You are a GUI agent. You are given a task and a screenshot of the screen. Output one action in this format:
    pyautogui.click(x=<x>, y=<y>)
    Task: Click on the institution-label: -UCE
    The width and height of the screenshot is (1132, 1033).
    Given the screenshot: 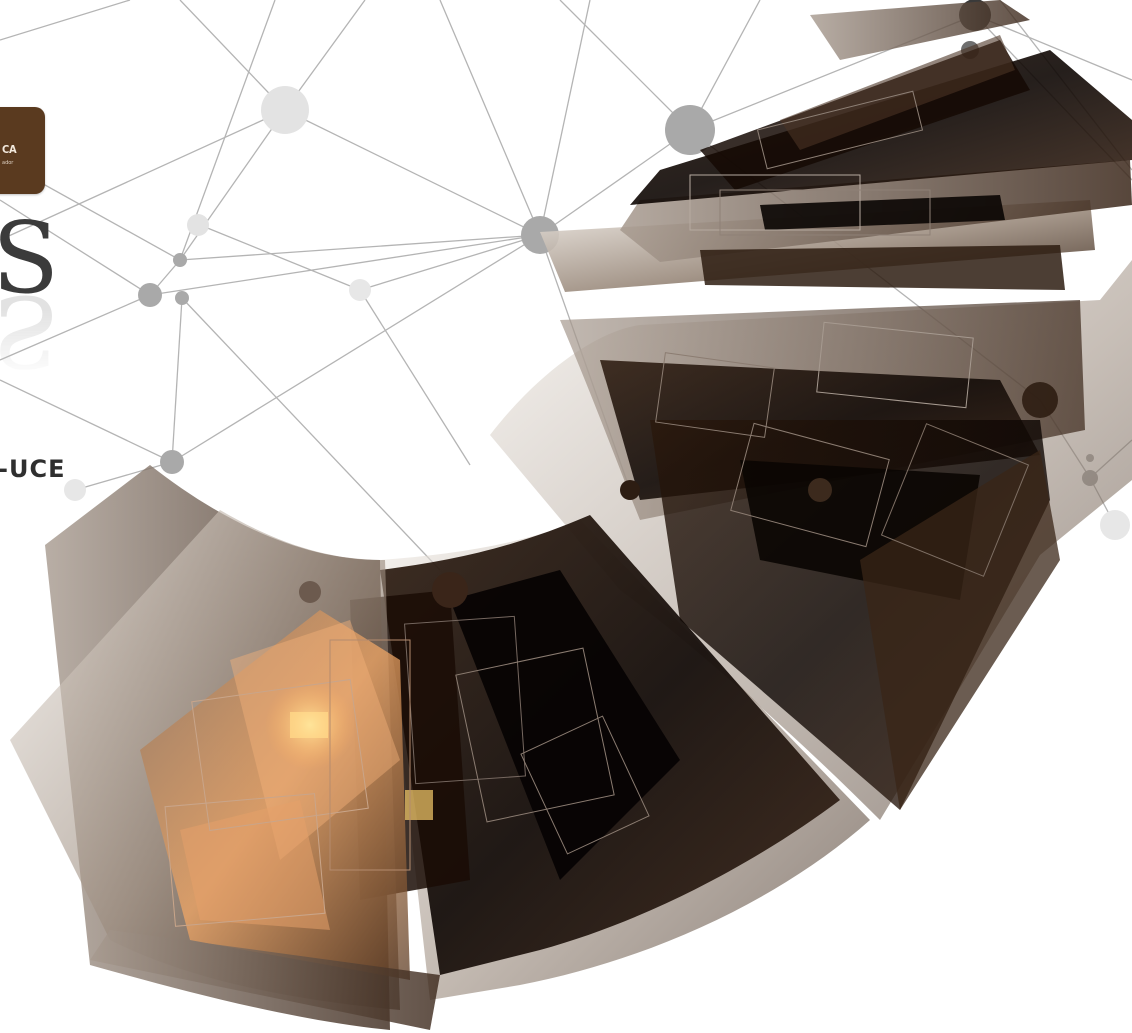 What is the action you would take?
    pyautogui.click(x=33, y=469)
    